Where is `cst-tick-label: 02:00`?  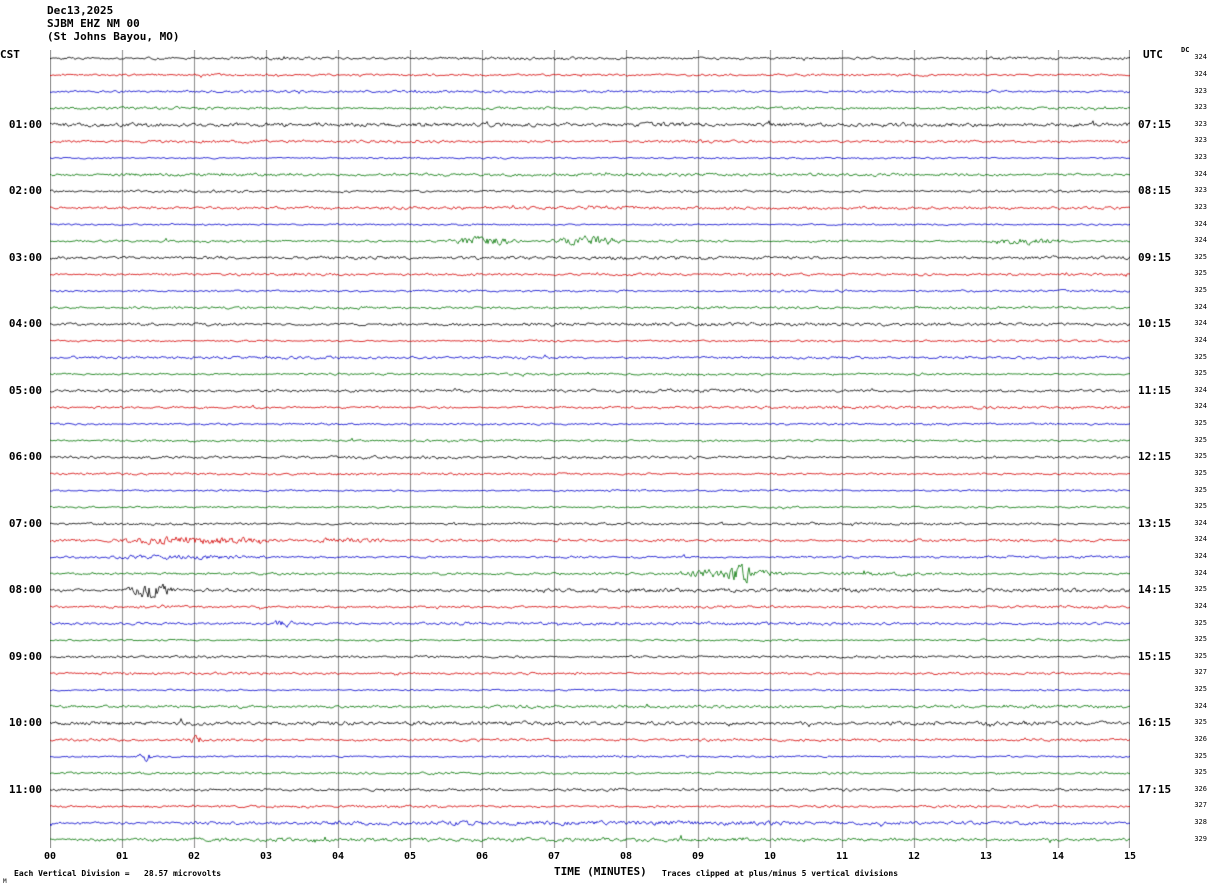
cst-tick-label: 02:00 is located at coordinates (25, 191).